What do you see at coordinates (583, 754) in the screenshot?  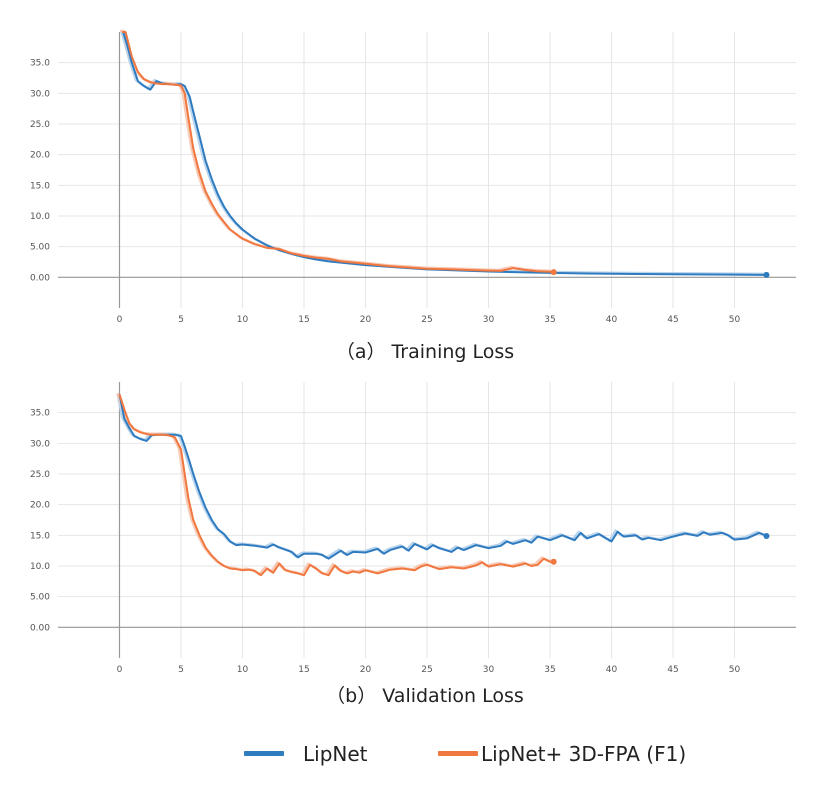 I see `legend-label-fpa: LipNet+ 3D-FPA (F1)` at bounding box center [583, 754].